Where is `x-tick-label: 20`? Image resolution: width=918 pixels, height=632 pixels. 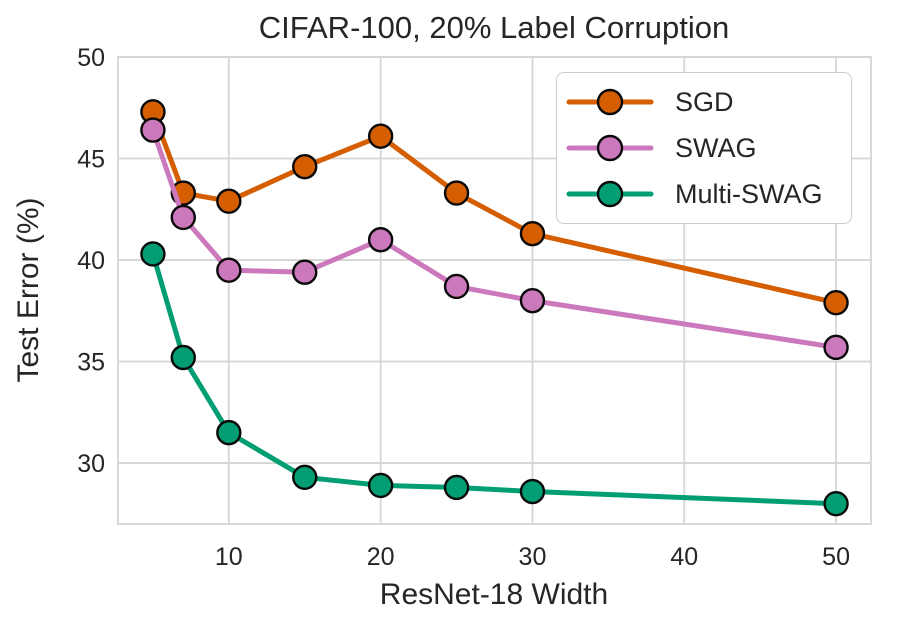
x-tick-label: 20 is located at coordinates (381, 557).